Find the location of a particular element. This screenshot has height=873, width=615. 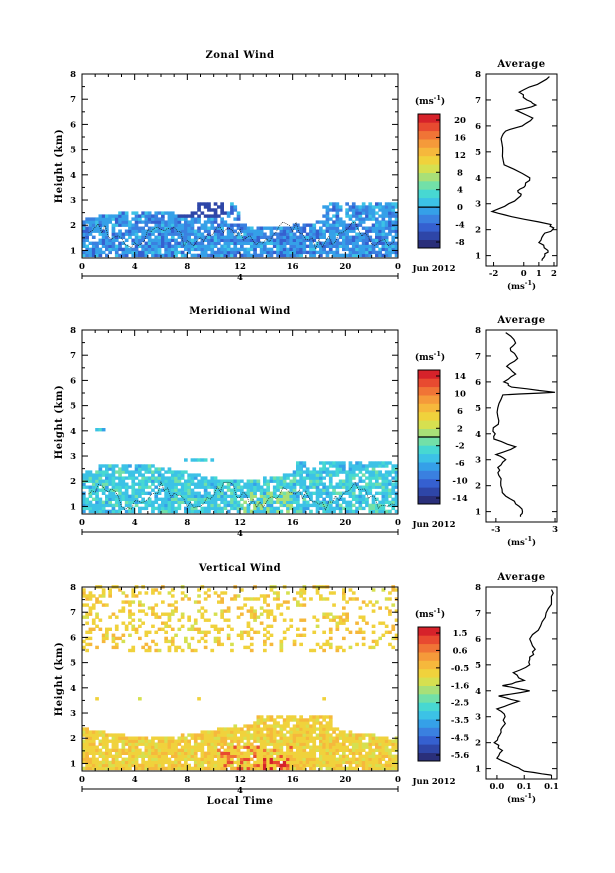

x-tick-label: 16 is located at coordinates (293, 523).